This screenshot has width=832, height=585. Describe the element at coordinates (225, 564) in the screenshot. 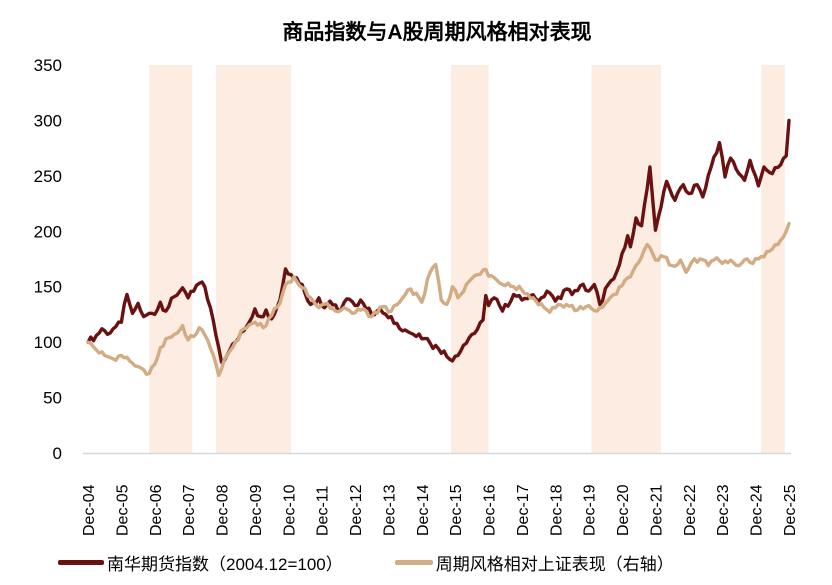

I see `legend-label-nanhua: 南华期货指数（2004.12=100）` at that location.